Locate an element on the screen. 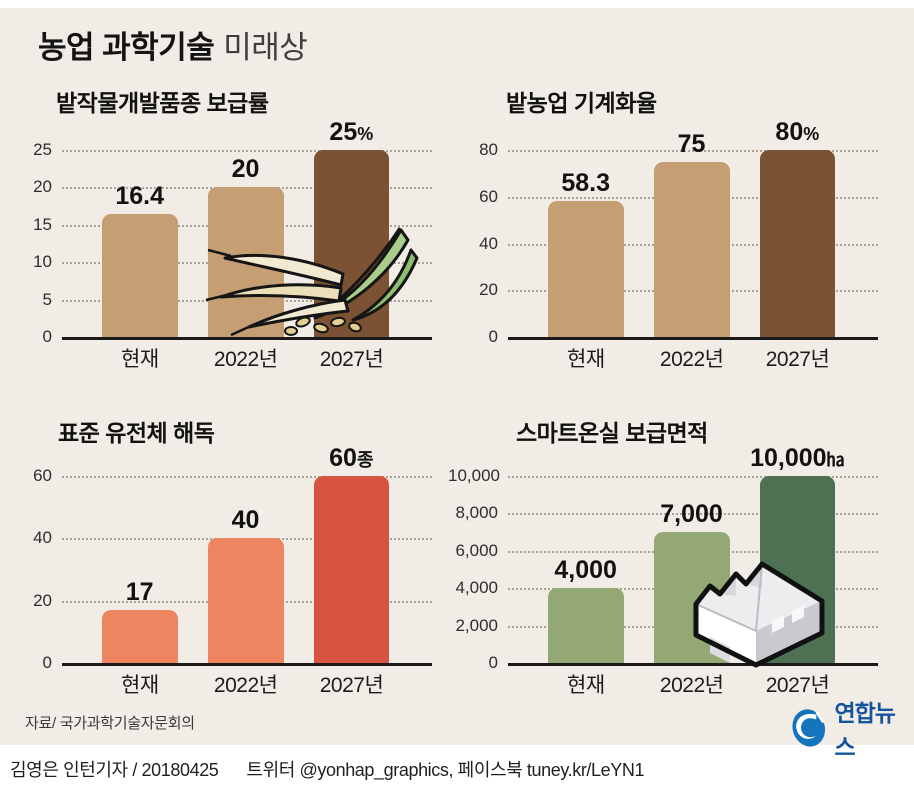 The width and height of the screenshot is (914, 798). bar-value-label: 75 is located at coordinates (691, 143).